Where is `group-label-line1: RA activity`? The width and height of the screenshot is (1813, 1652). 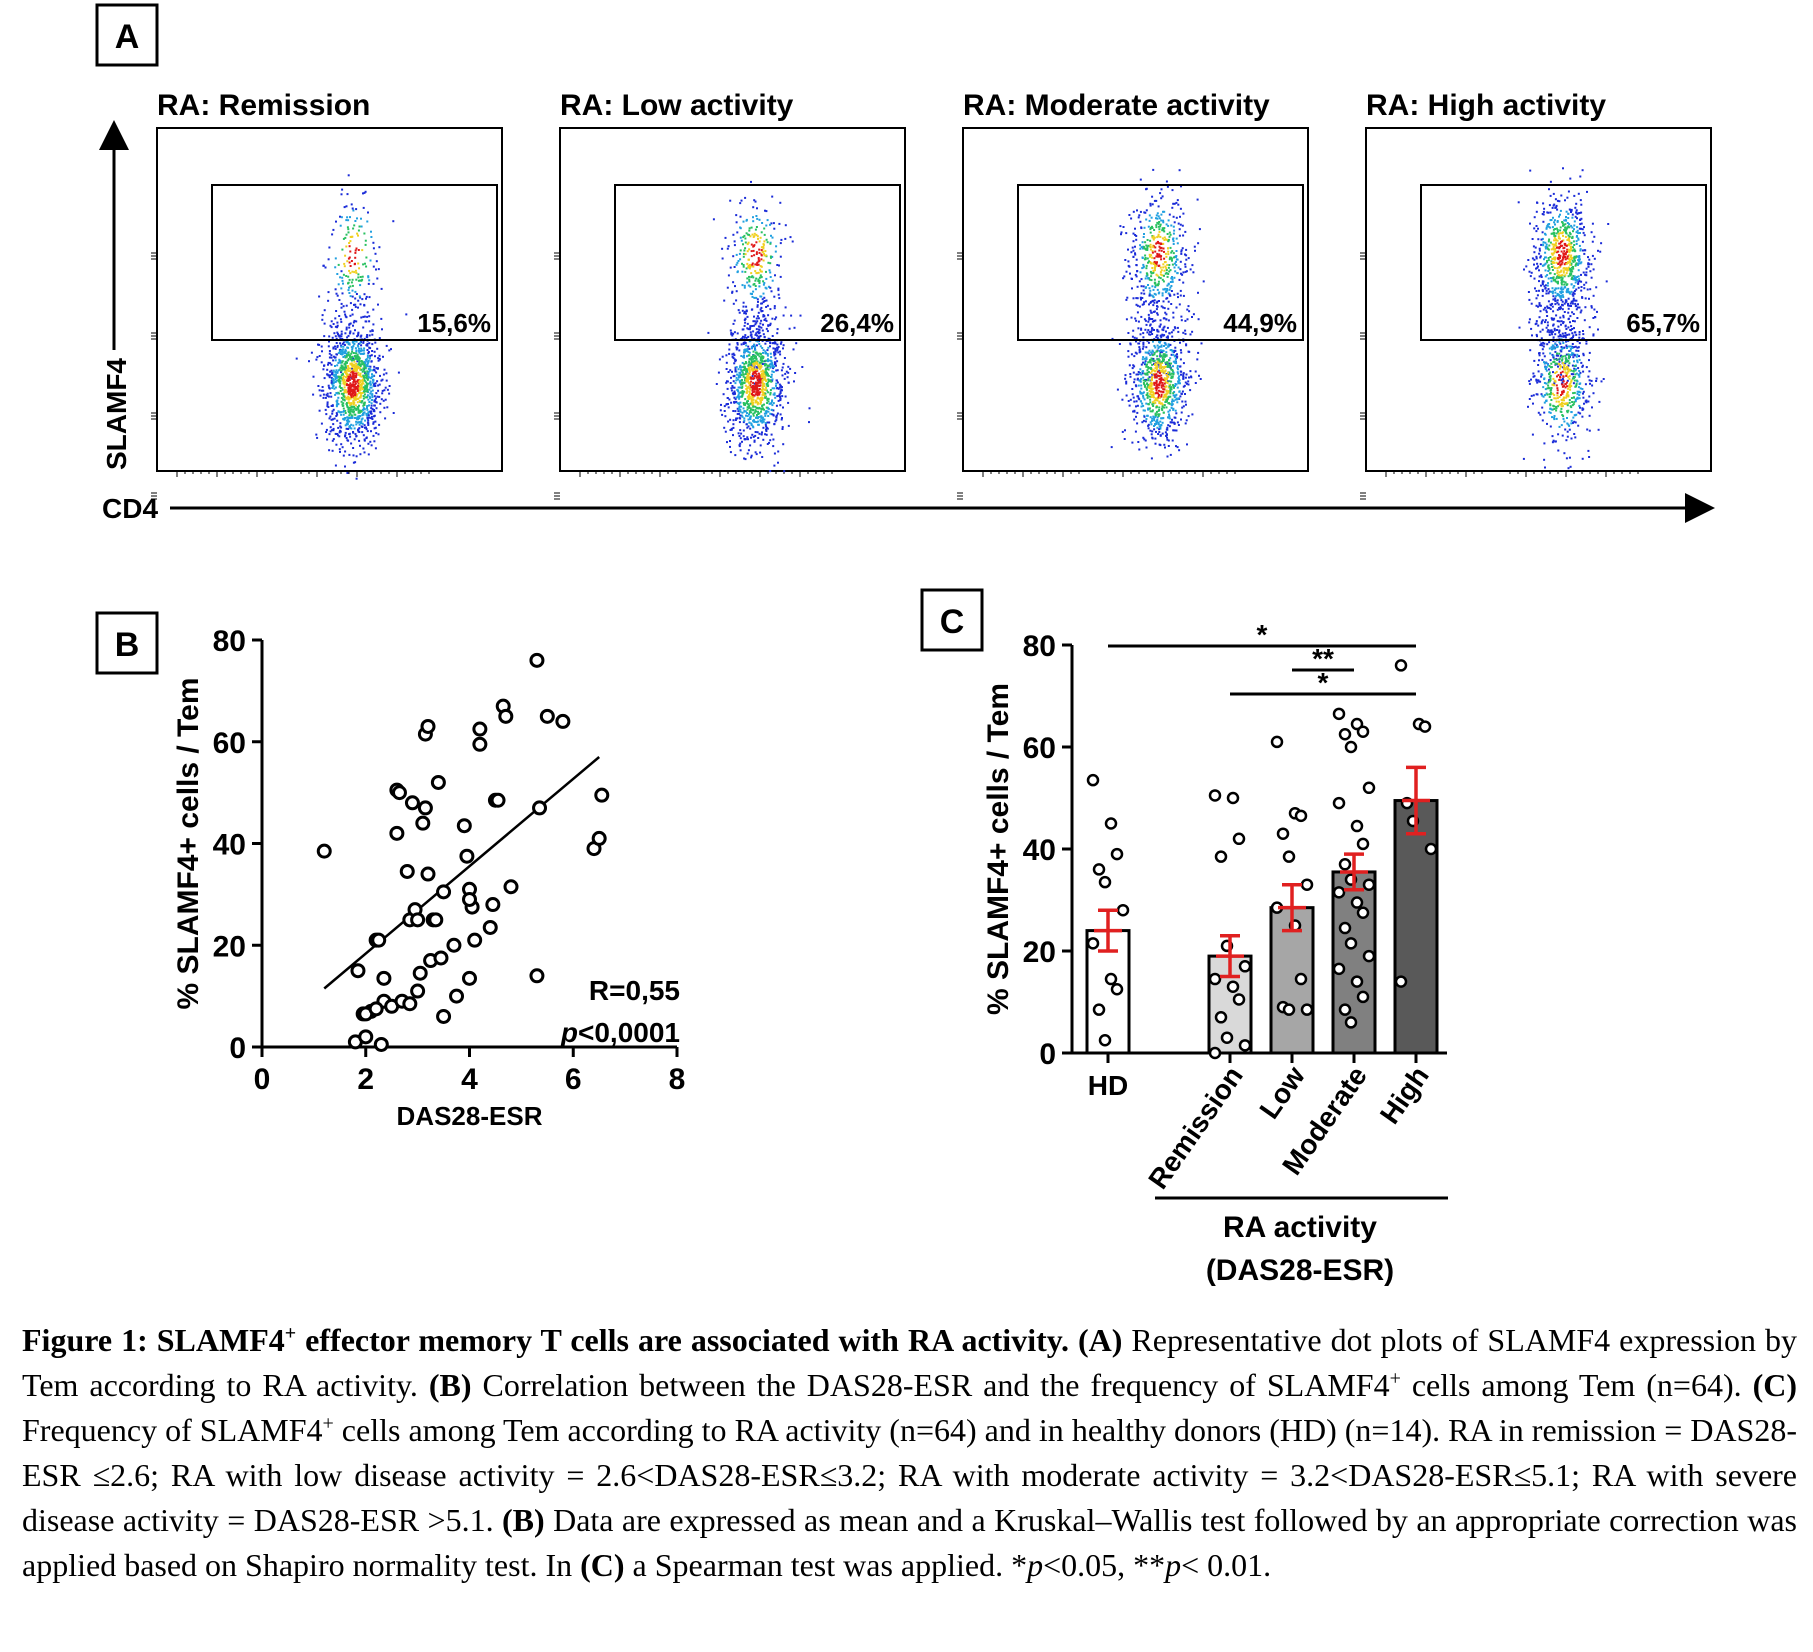 group-label-line1: RA activity is located at coordinates (1300, 1227).